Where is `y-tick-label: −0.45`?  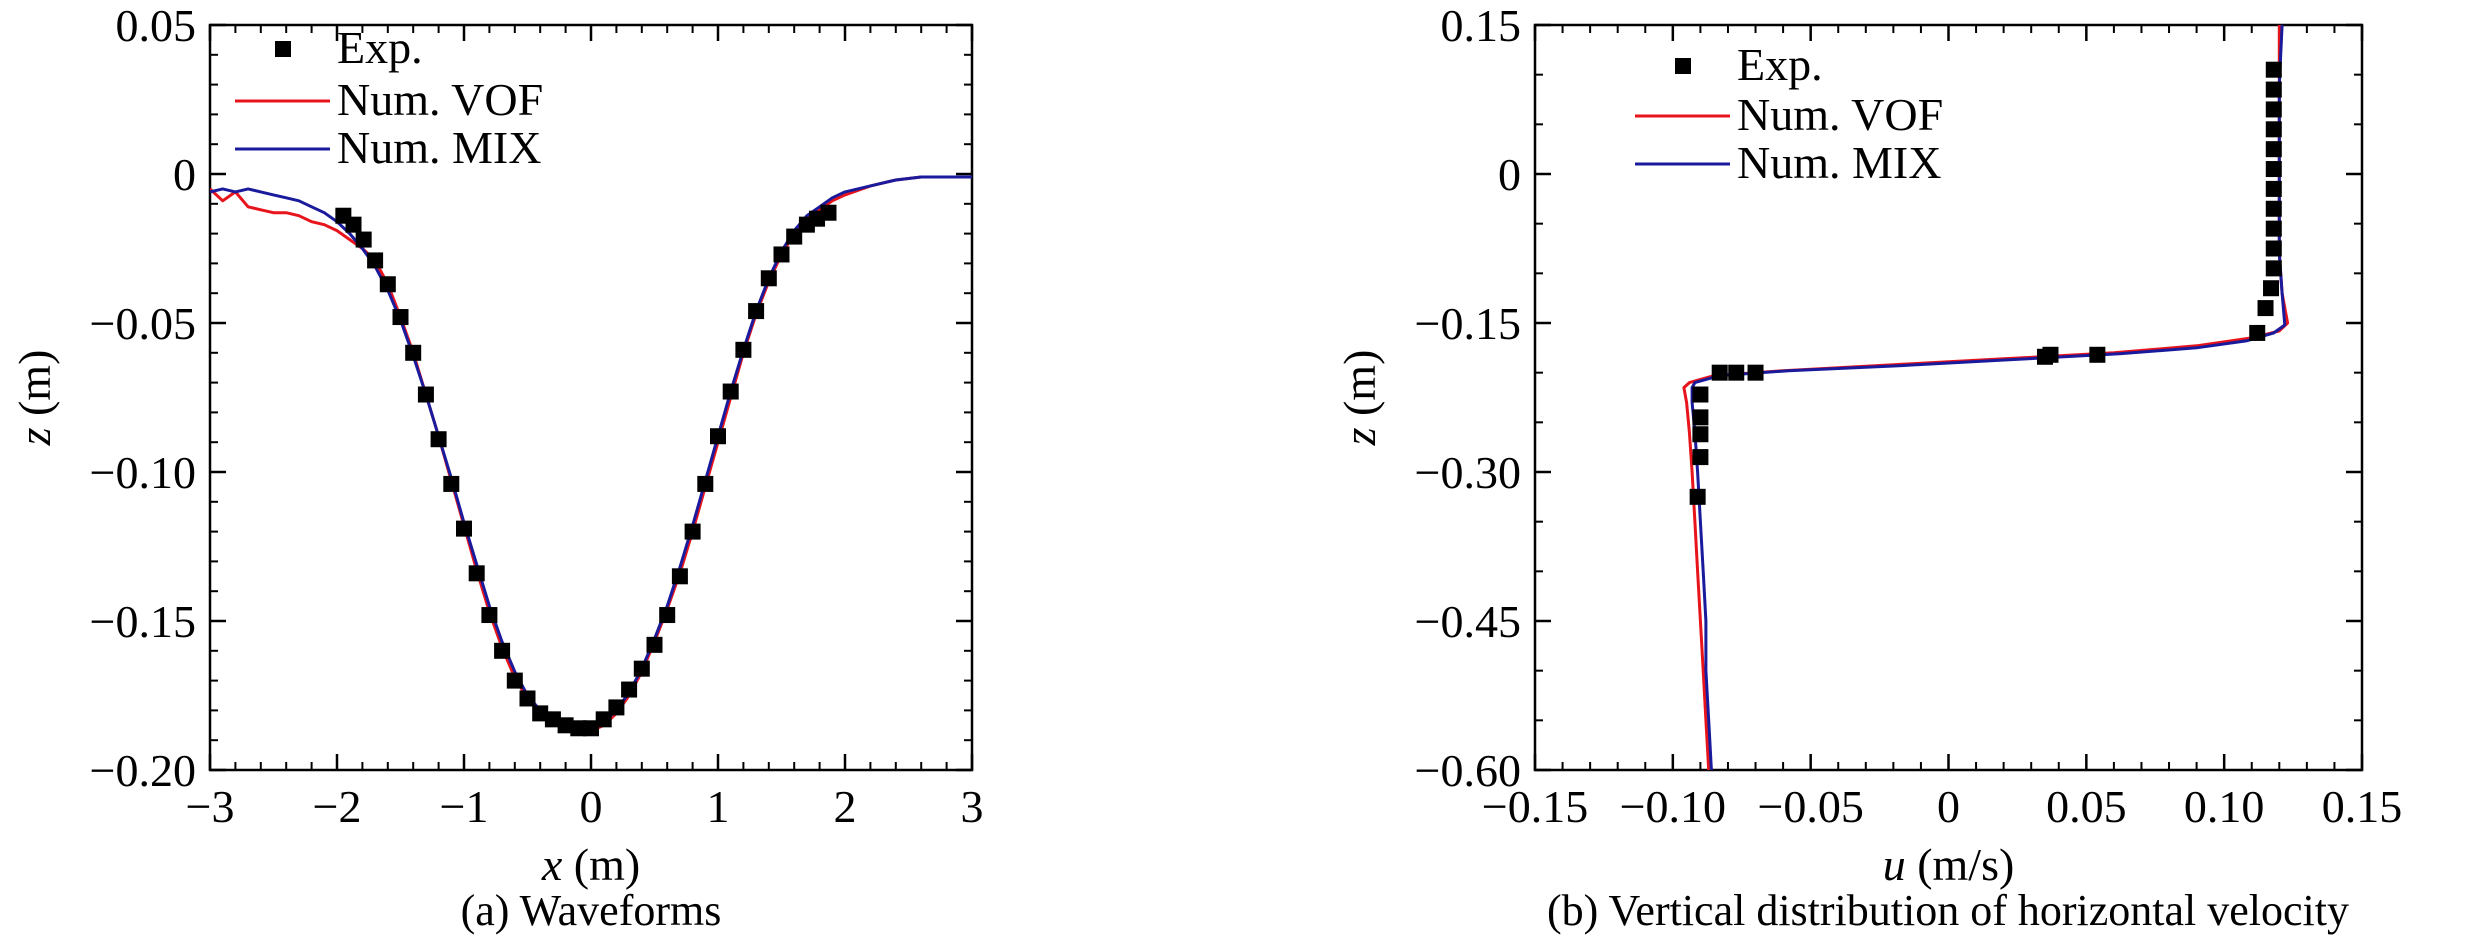 y-tick-label: −0.45 is located at coordinates (1468, 621).